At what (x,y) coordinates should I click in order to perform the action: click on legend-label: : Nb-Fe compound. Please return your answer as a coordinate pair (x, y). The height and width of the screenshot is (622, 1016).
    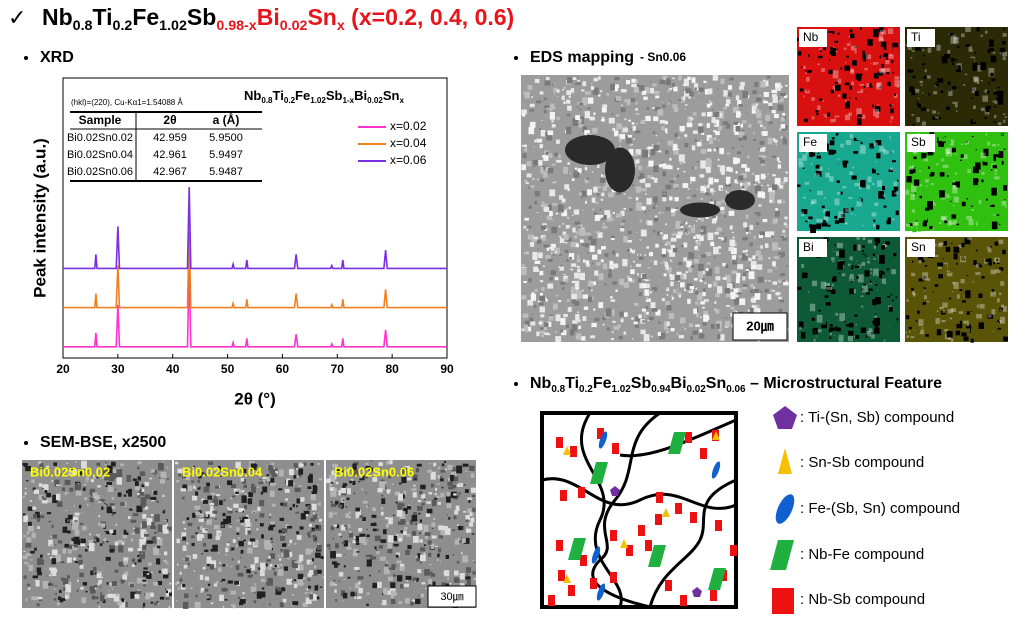
    Looking at the image, I should click on (862, 554).